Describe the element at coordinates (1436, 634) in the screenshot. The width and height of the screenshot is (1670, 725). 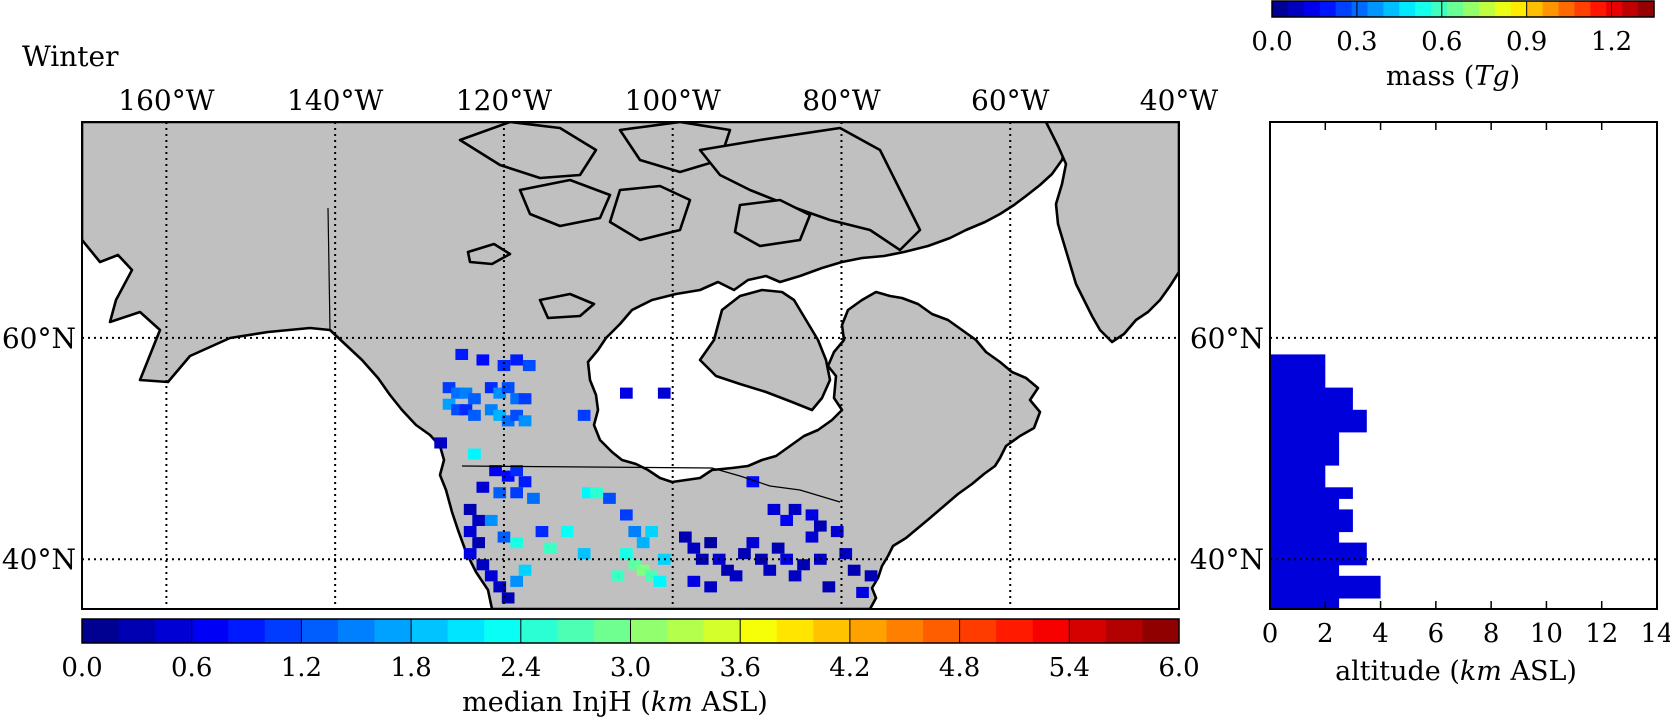
I see `profile-x-tick-label: 6` at that location.